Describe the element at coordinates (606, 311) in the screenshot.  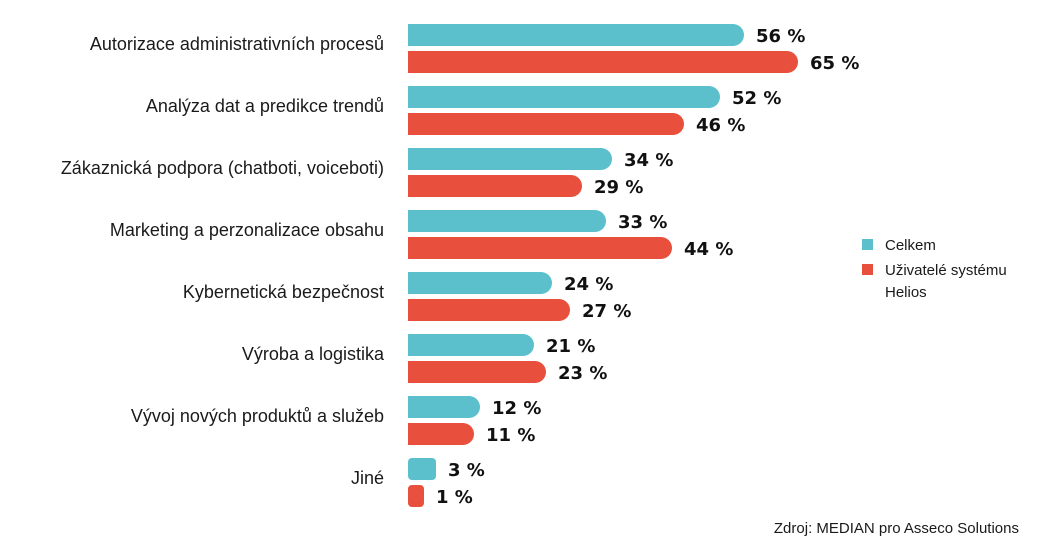
I see `data-label: 27 %` at that location.